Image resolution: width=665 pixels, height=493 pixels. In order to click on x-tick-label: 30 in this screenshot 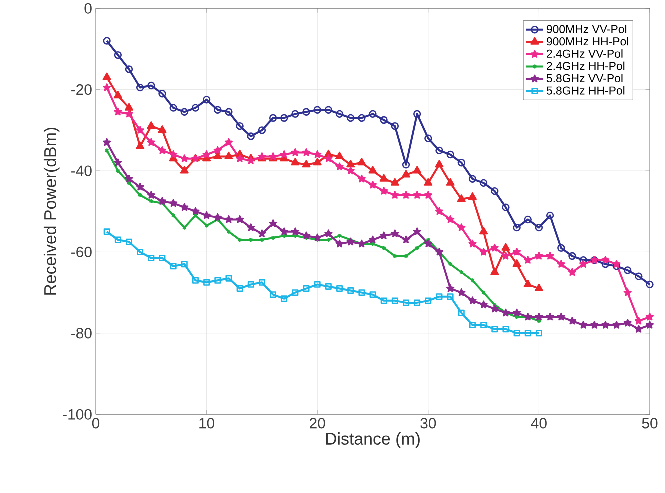, I will do `click(428, 423)`.